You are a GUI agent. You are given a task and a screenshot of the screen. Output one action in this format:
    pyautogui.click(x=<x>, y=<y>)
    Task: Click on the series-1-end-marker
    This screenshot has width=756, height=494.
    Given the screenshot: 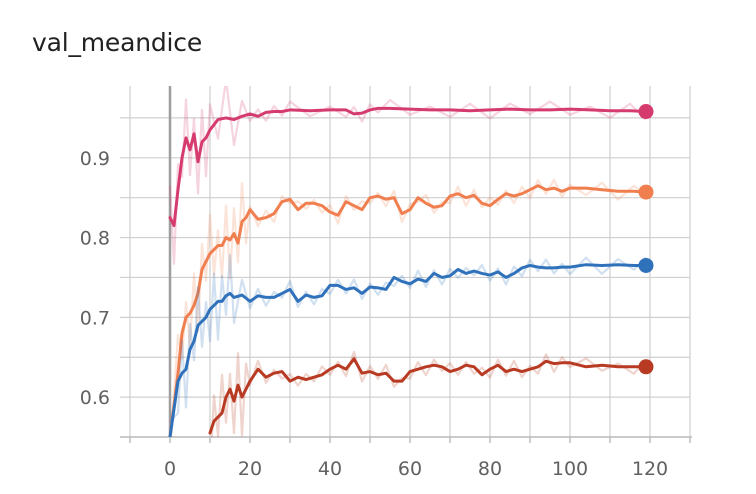 What is the action you would take?
    pyautogui.click(x=646, y=192)
    